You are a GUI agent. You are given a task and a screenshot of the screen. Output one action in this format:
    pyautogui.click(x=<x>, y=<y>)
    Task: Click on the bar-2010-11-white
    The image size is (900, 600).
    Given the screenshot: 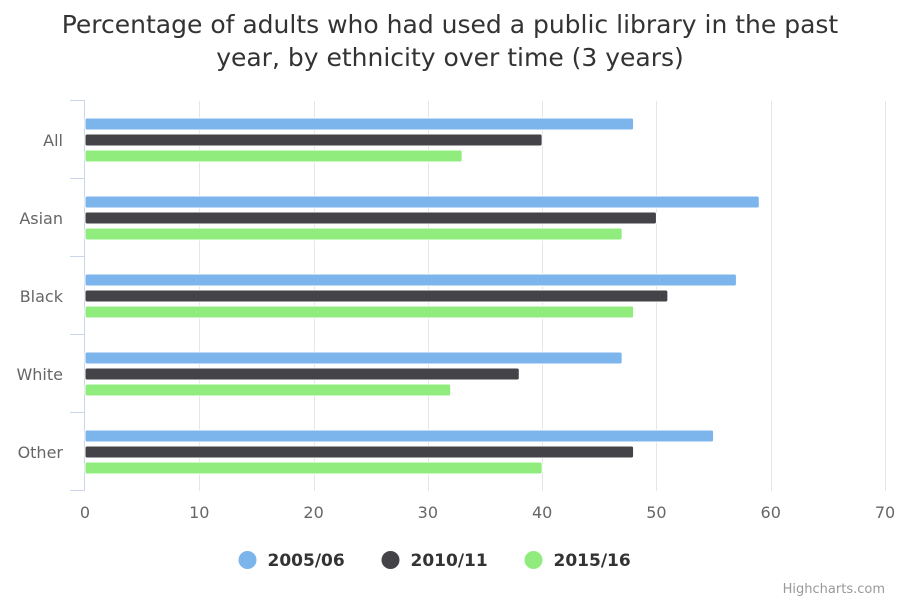 What is the action you would take?
    pyautogui.click(x=302, y=374)
    